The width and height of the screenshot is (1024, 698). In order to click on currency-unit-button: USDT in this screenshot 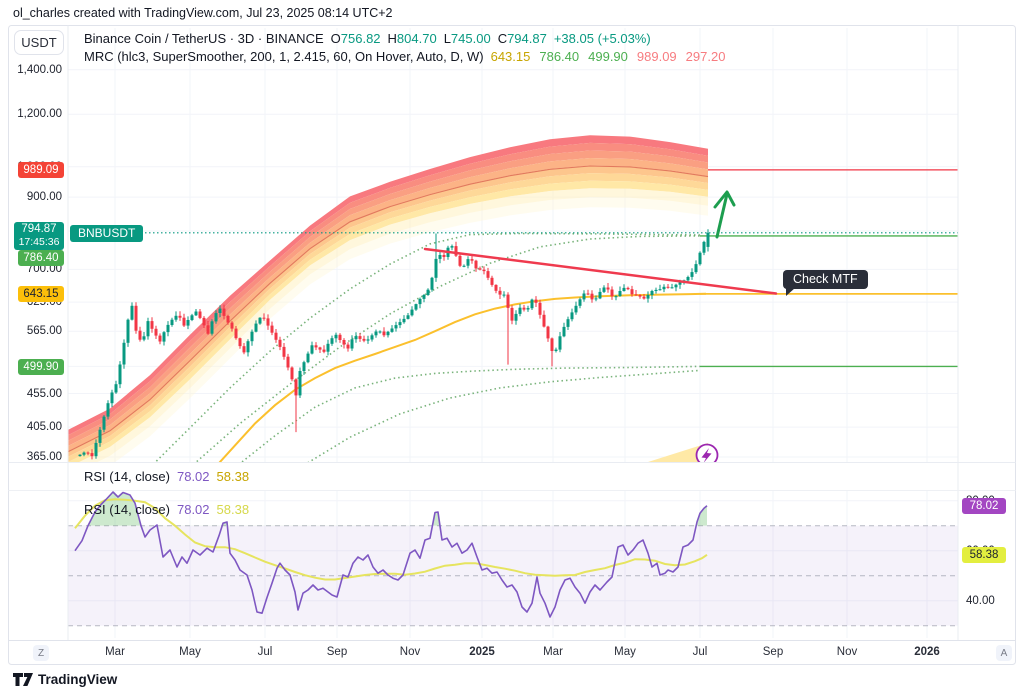, I will do `click(39, 42)`.